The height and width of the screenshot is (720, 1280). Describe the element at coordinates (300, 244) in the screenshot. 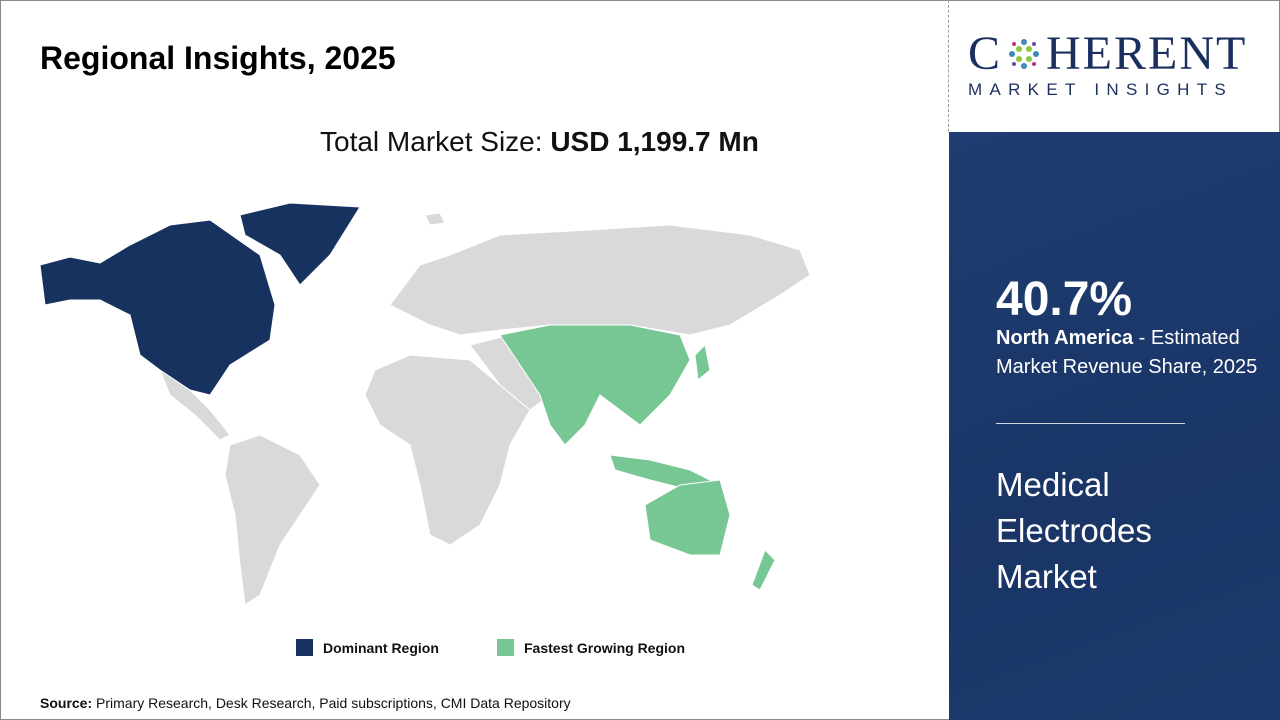

I see `region-greenland` at that location.